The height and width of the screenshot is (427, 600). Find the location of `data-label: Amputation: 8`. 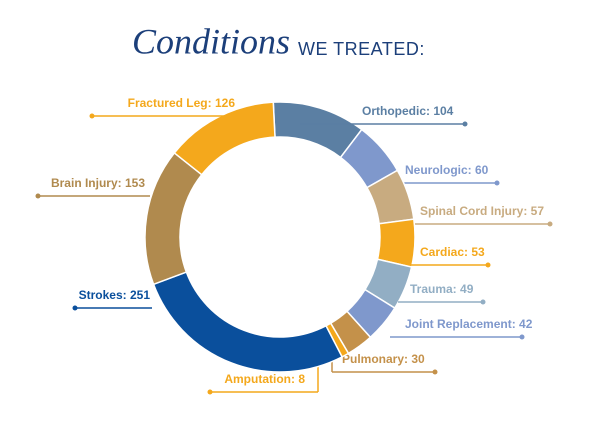

data-label: Amputation: 8 is located at coordinates (264, 379).